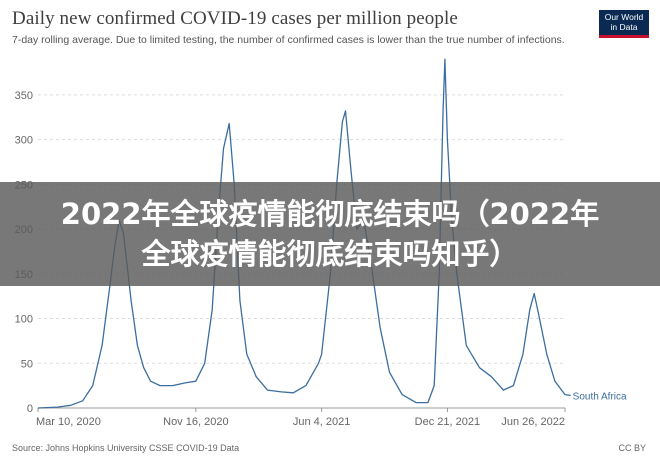  What do you see at coordinates (447, 422) in the screenshot?
I see `x-tick-label: Dec 21, 2021` at bounding box center [447, 422].